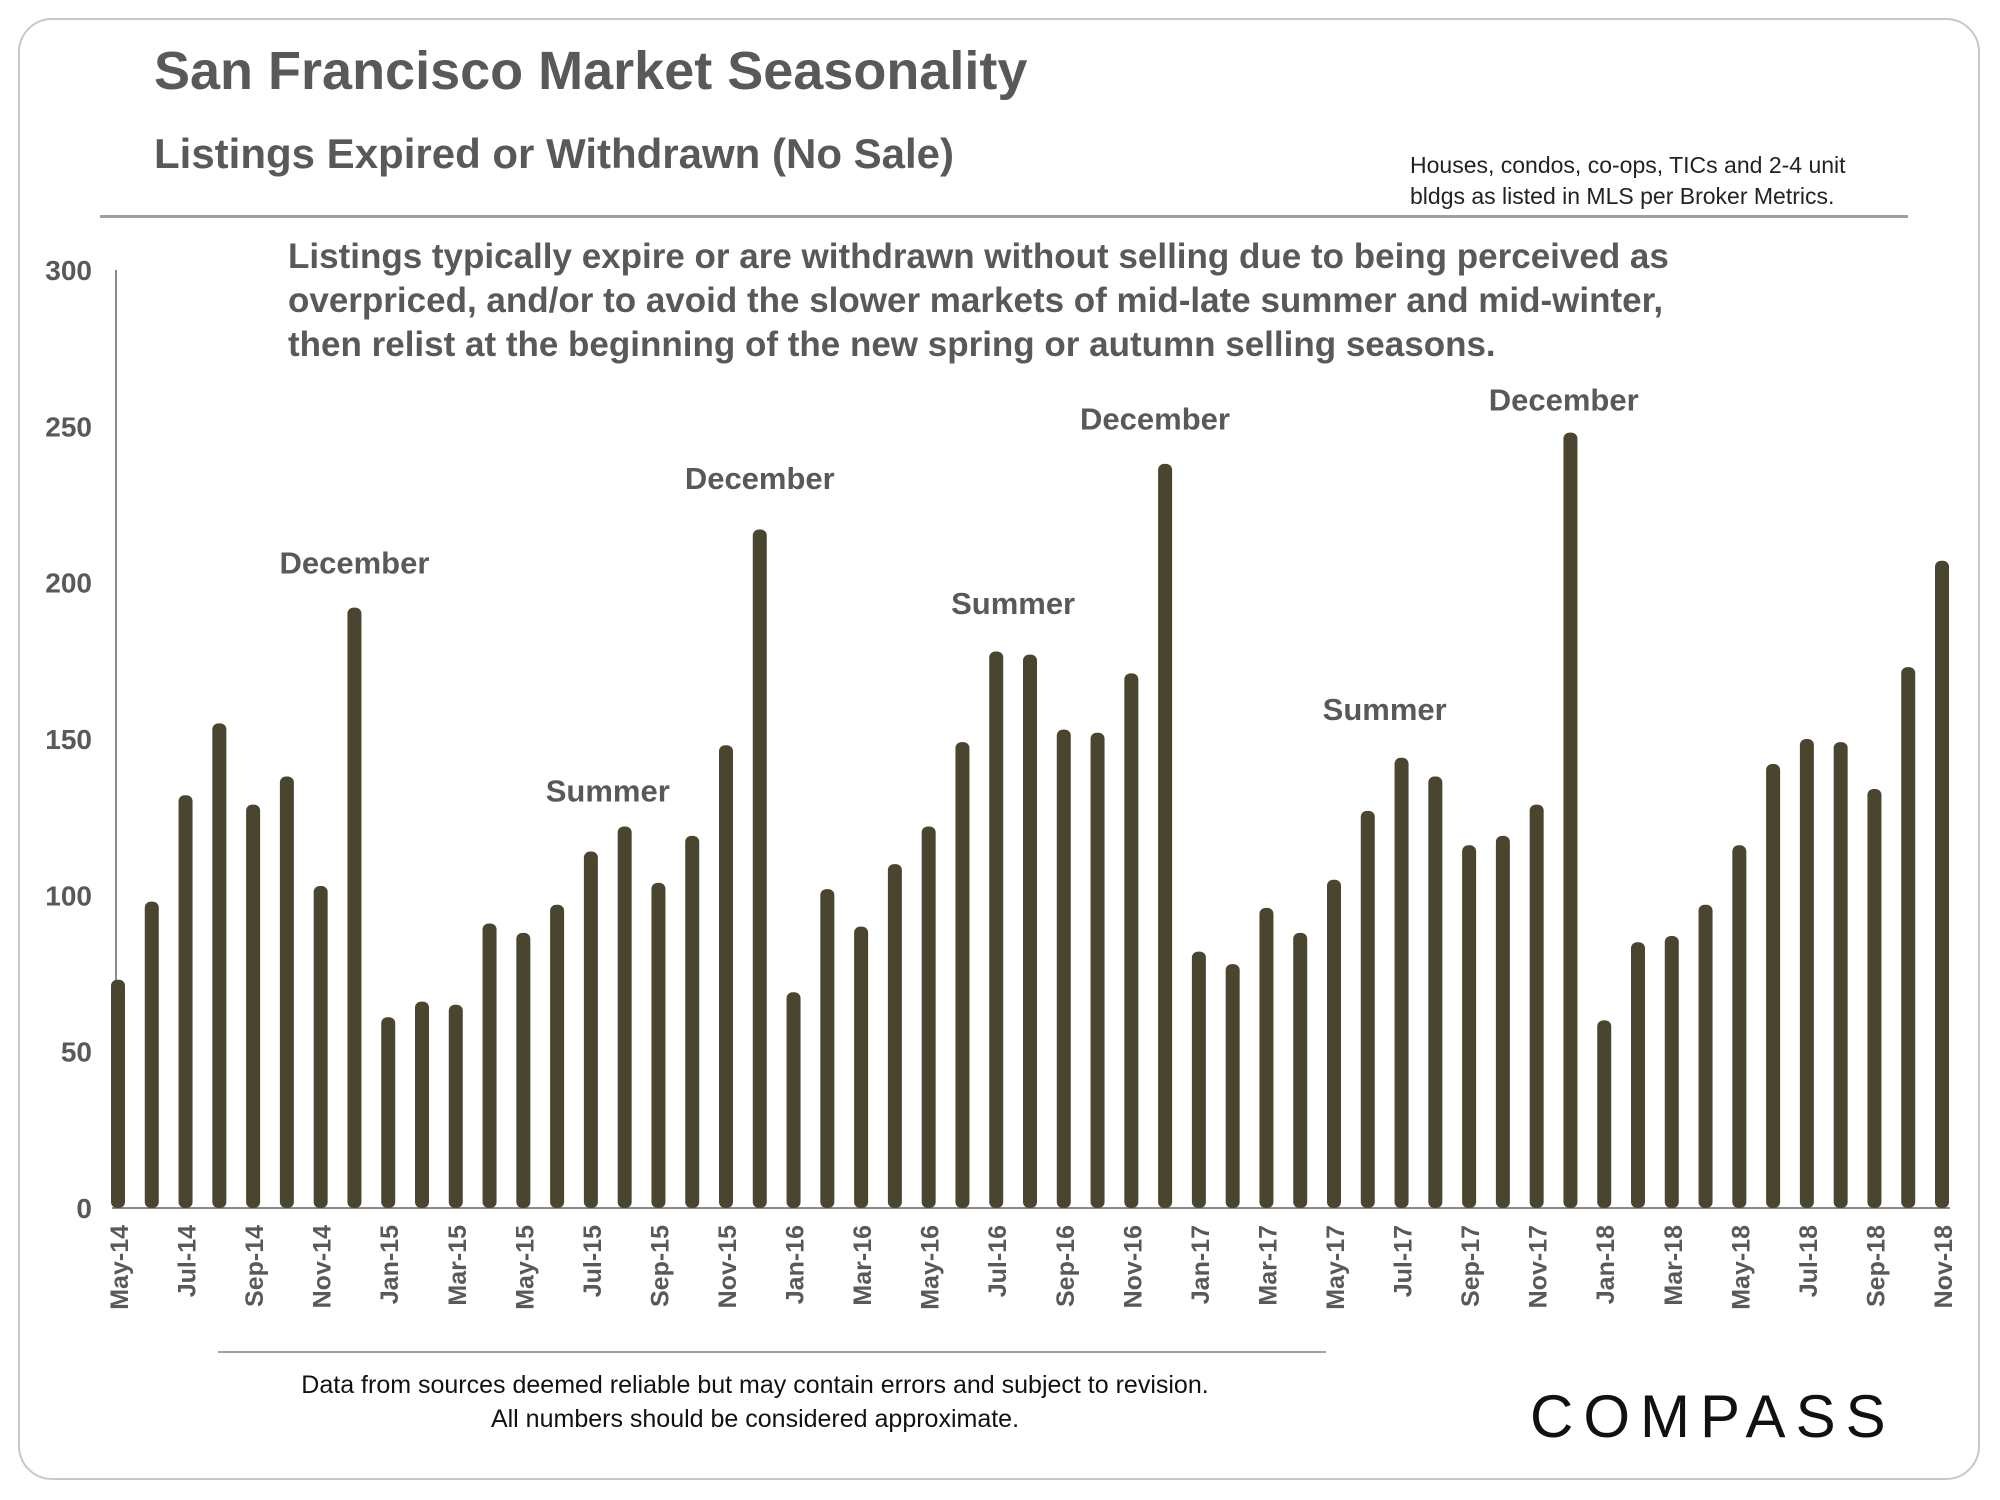  Describe the element at coordinates (796, 1264) in the screenshot. I see `x-tick-label: Jan-16` at that location.